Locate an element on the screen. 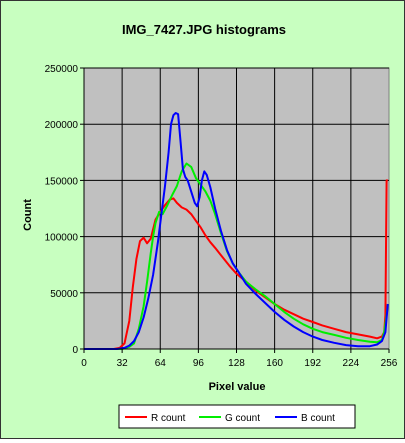  y-axis-label: Count is located at coordinates (28, 215).